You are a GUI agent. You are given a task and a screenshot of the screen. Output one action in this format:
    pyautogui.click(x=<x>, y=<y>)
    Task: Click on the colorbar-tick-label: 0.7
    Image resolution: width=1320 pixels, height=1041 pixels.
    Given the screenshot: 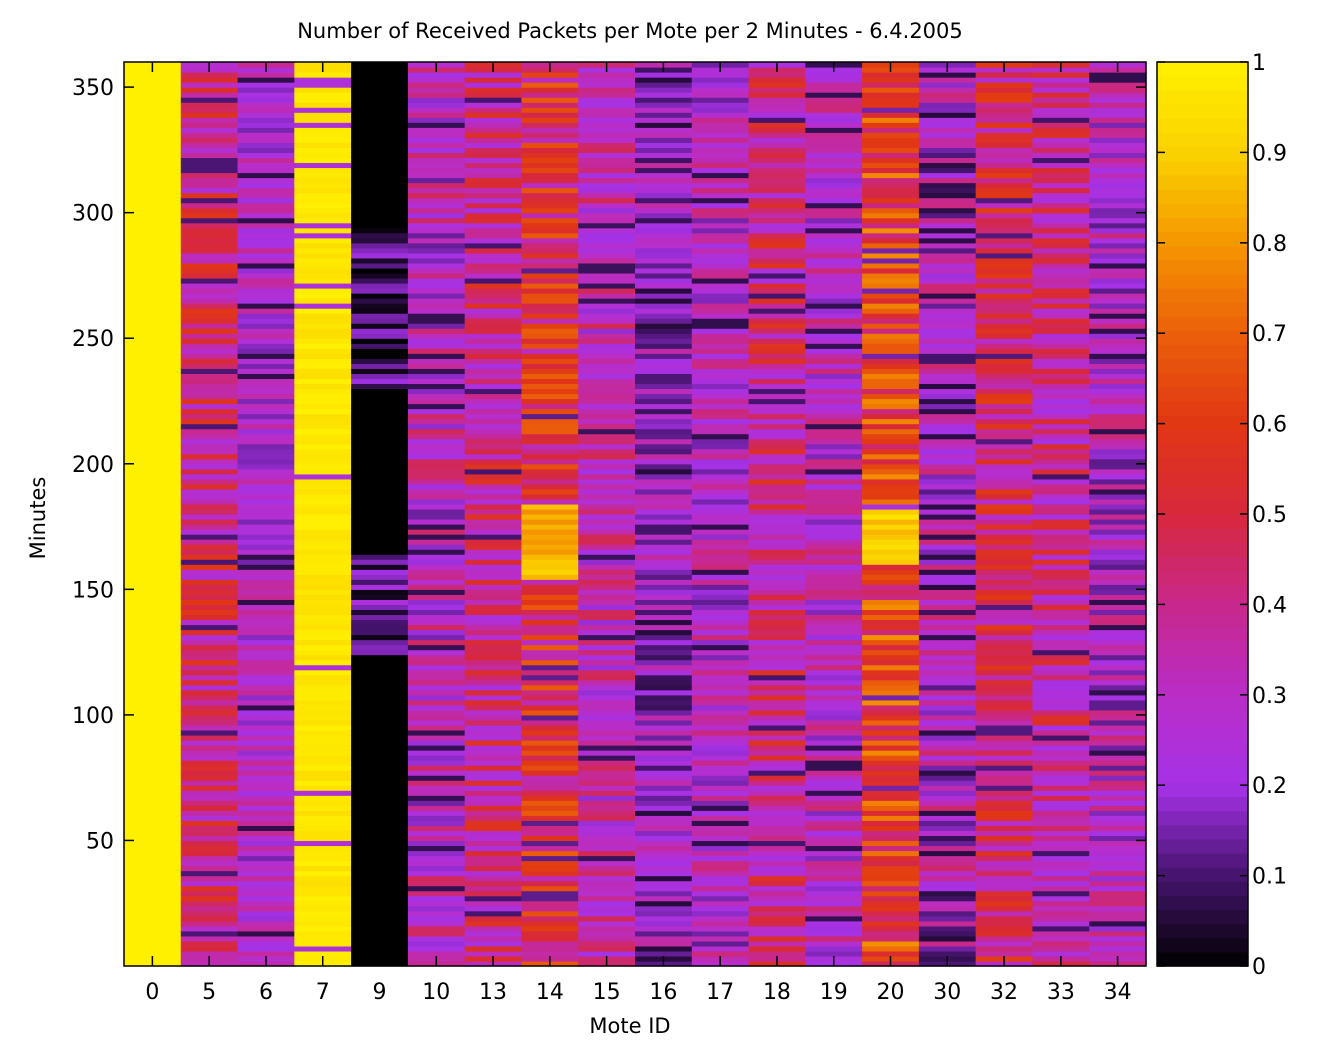 What is the action you would take?
    pyautogui.click(x=1269, y=334)
    